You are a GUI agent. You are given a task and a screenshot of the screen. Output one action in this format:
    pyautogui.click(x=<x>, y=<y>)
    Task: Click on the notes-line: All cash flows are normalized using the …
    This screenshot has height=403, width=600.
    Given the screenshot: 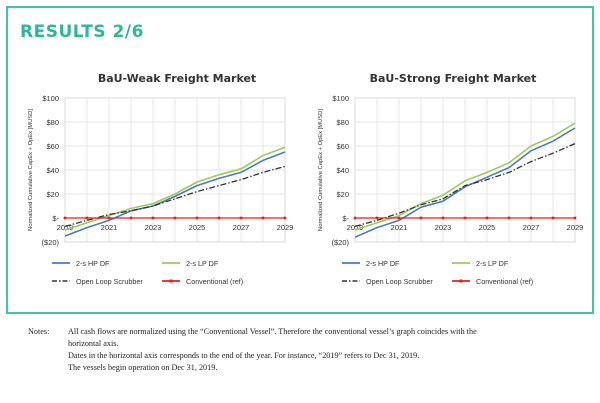 What is the action you would take?
    pyautogui.click(x=272, y=331)
    